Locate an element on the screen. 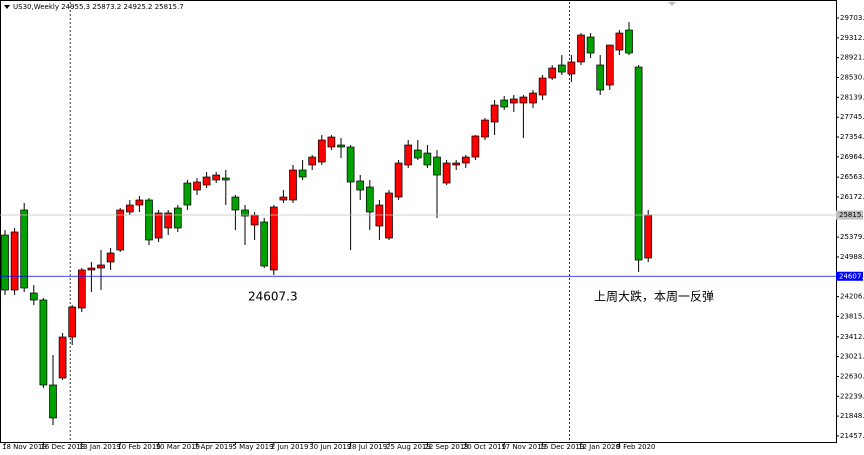  x-tick-label: 5 May 2019 is located at coordinates (252, 447).